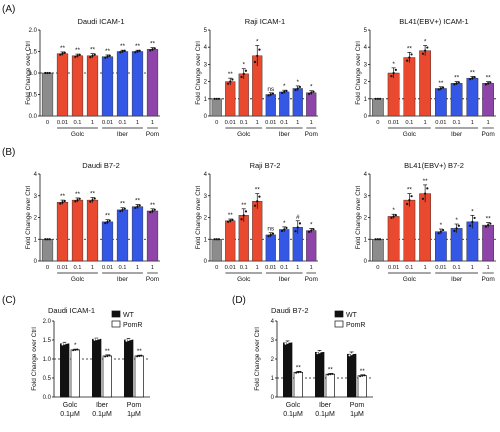  Describe the element at coordinates (47, 398) in the screenshot. I see `y-tick-label: 0.0` at that location.